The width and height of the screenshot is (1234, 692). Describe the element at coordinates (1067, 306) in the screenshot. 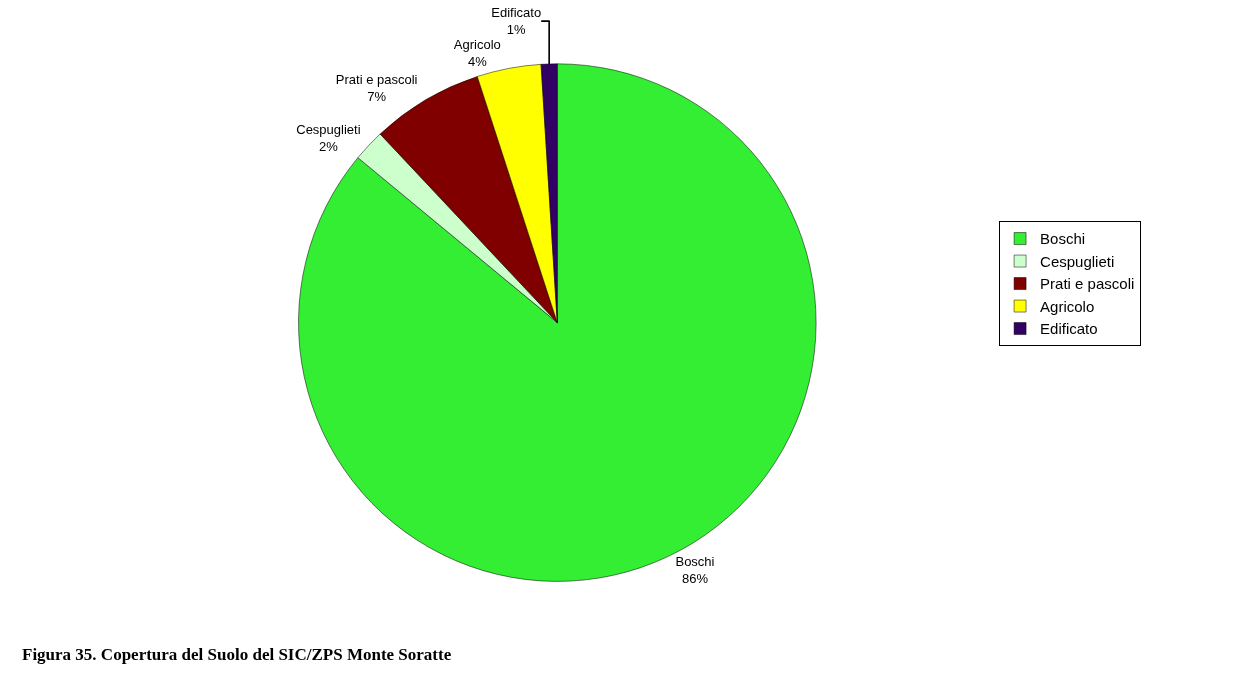

I see `legend-label: Agricolo` at that location.